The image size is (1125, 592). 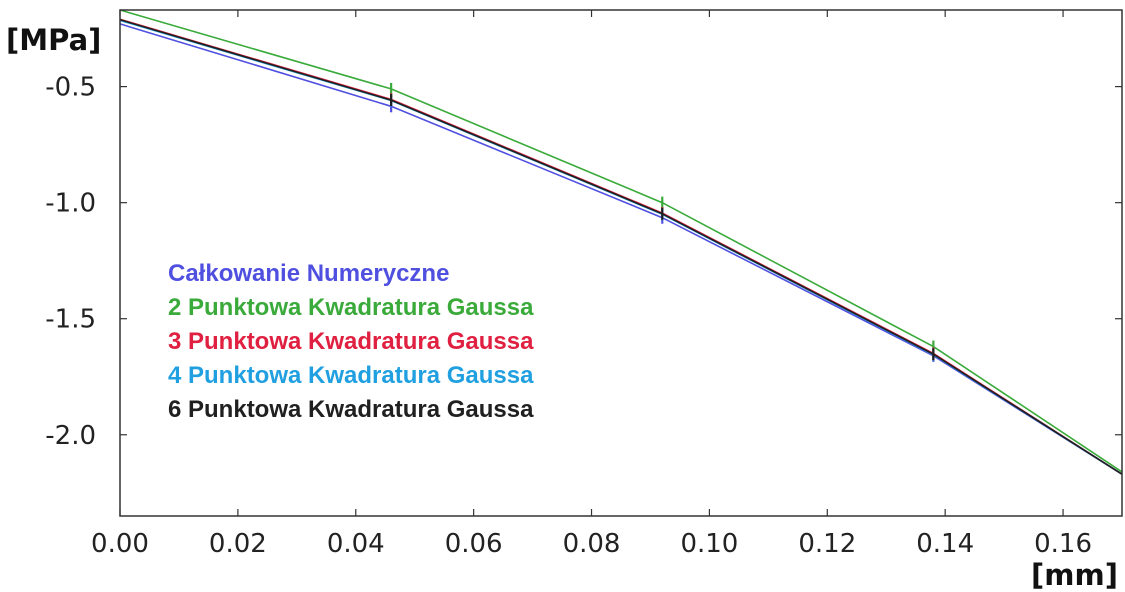 What do you see at coordinates (592, 544) in the screenshot?
I see `x-tick-label: 0.08` at bounding box center [592, 544].